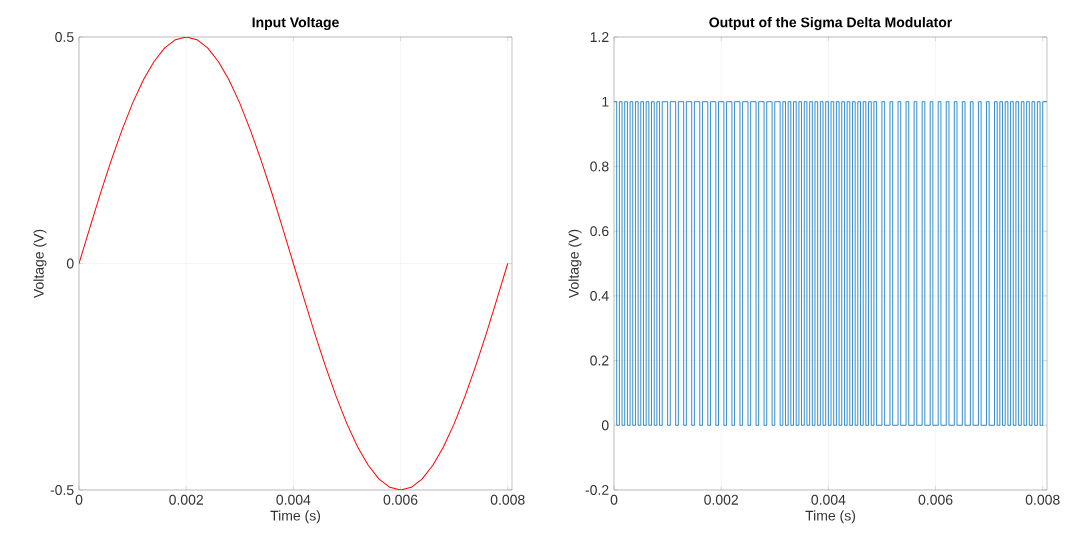  Describe the element at coordinates (62, 490) in the screenshot. I see `y-tick-label: -0.5` at that location.